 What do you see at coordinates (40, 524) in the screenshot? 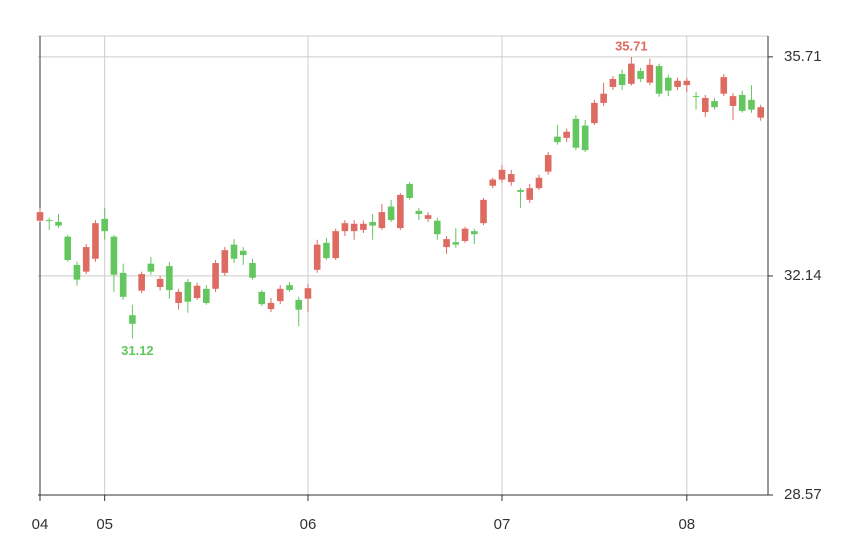
I see `x-tick-label: 04` at bounding box center [40, 524].